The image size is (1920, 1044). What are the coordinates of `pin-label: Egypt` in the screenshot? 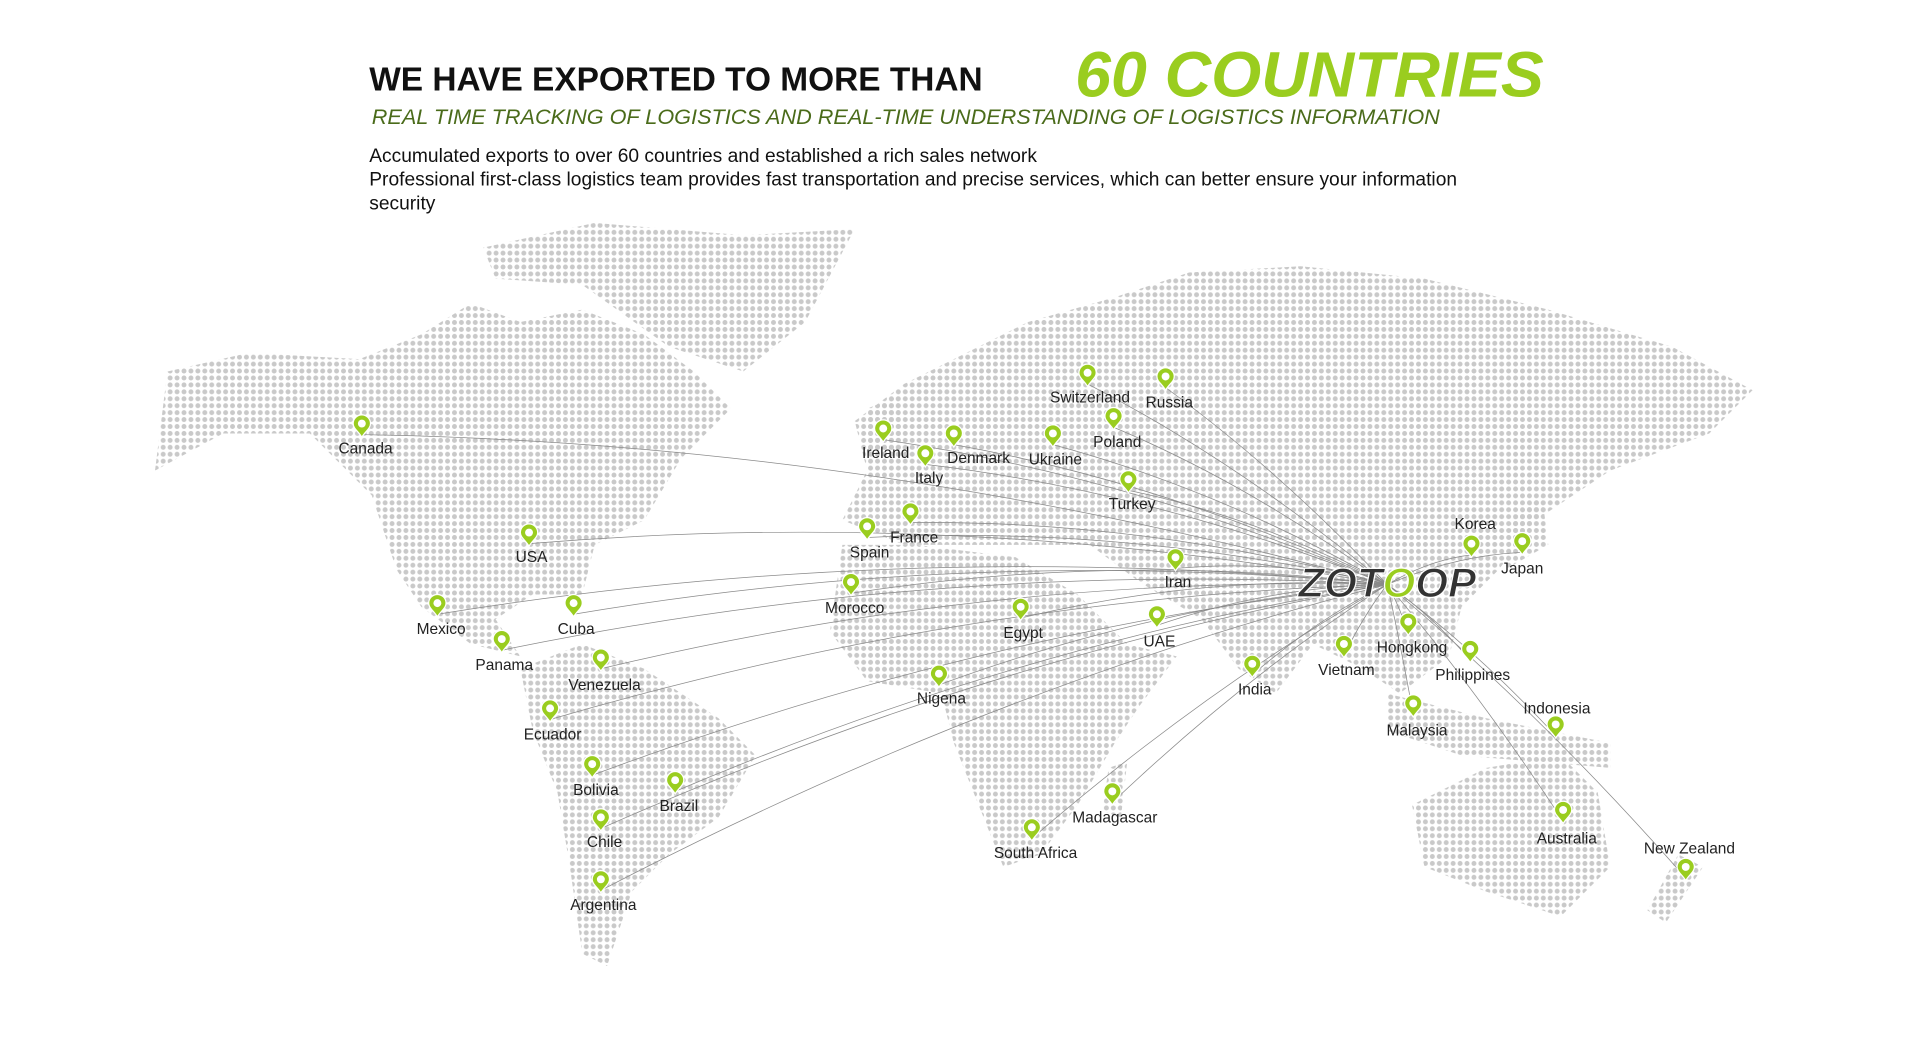 It's located at (1023, 633).